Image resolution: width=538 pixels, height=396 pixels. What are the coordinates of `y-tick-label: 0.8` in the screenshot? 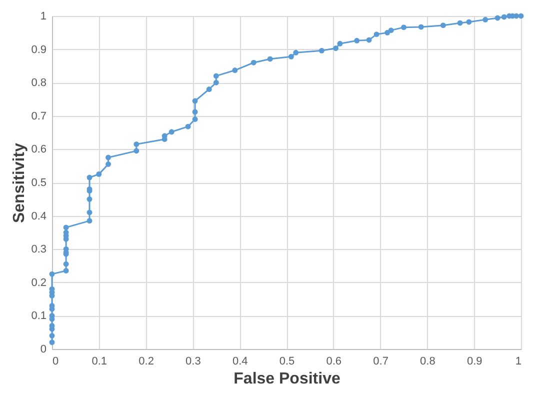 It's located at (38, 83).